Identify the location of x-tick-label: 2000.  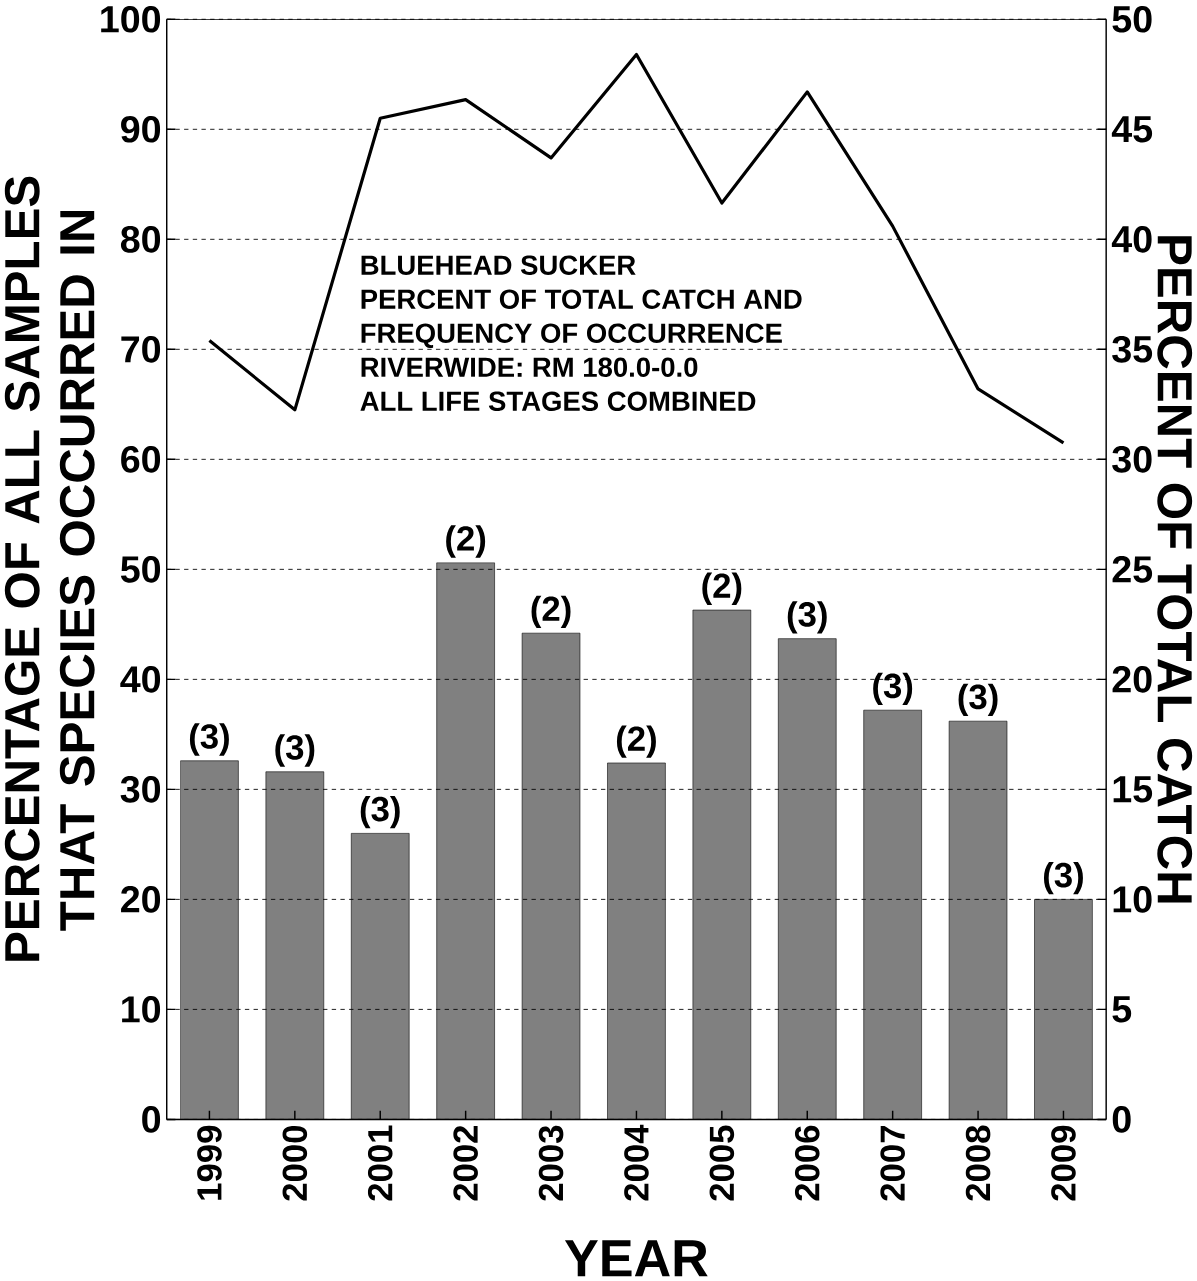
(295, 1163).